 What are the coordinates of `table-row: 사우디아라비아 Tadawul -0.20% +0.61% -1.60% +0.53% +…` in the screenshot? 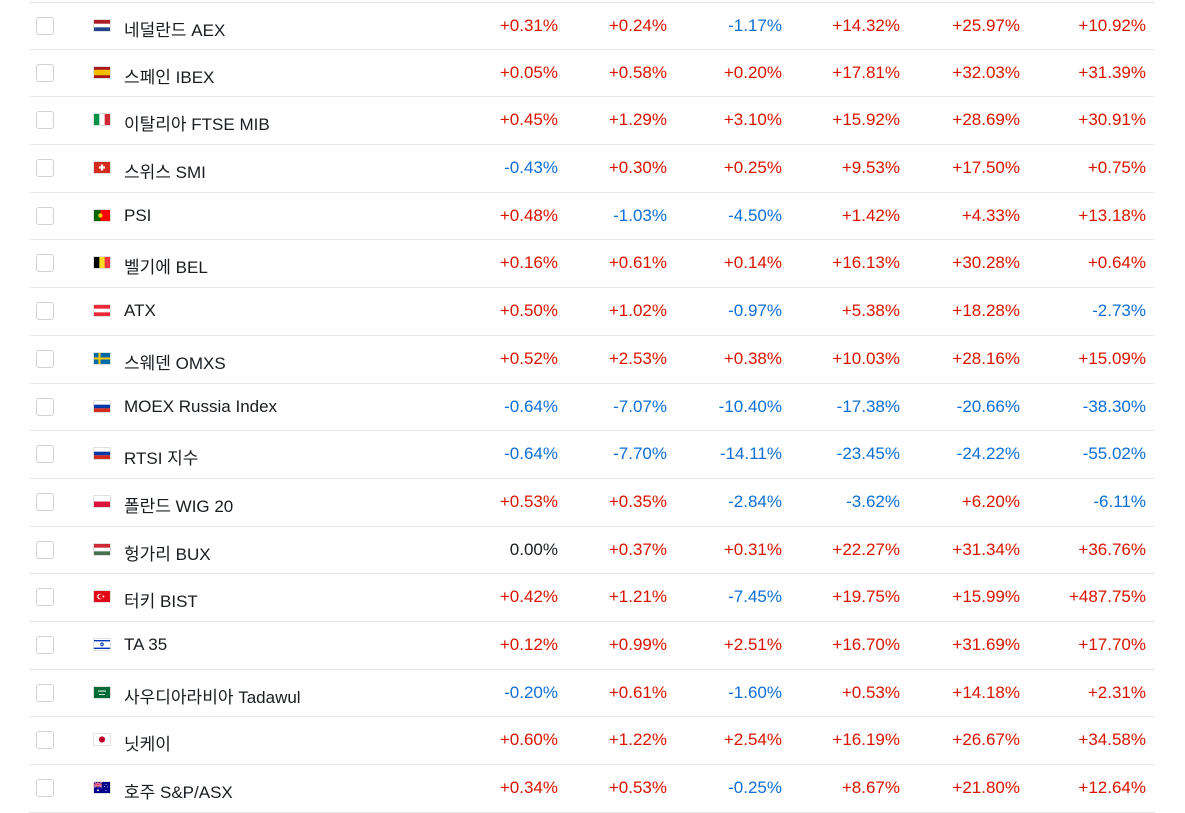 It's located at (592, 694).